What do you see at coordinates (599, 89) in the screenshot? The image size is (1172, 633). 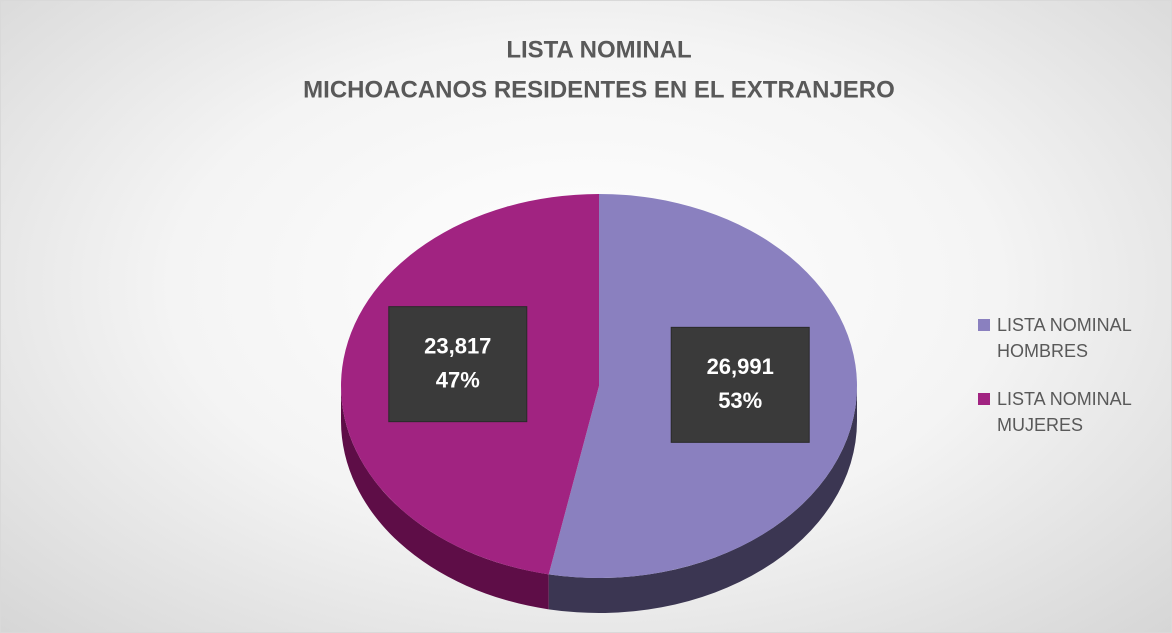 I see `chart-subtitle: MICHOACANOS RESIDENTES EN EL EXTRANJERO` at bounding box center [599, 89].